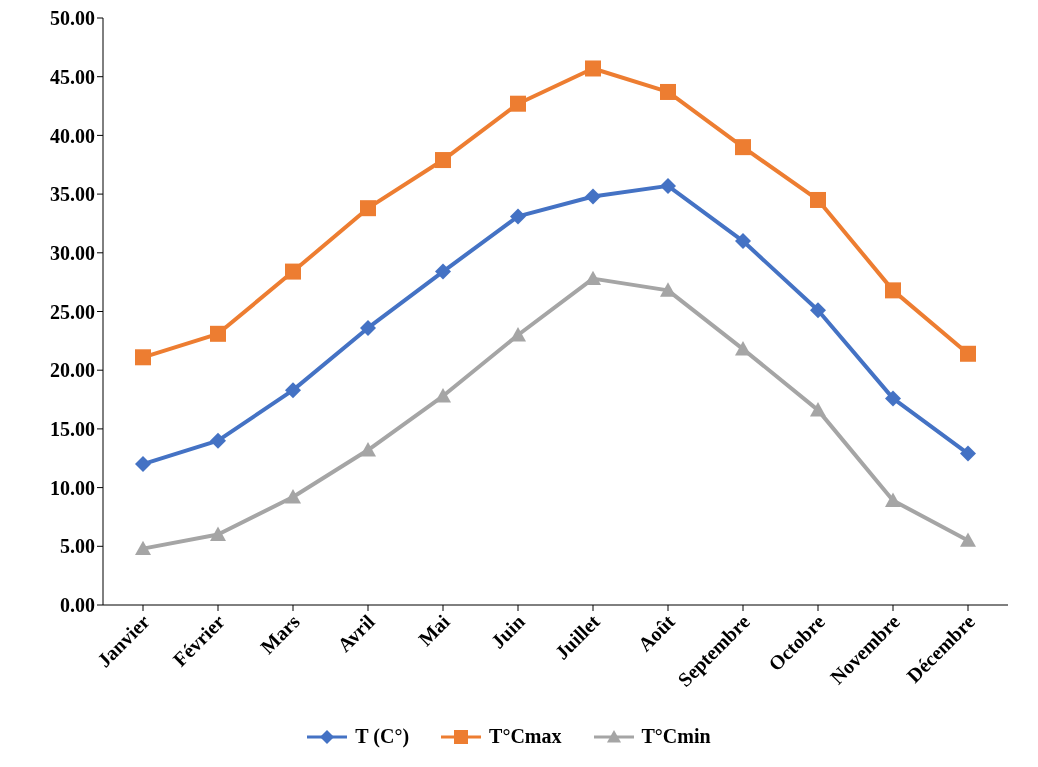 The width and height of the screenshot is (1038, 767). I want to click on legend-label: T (C°), so click(382, 736).